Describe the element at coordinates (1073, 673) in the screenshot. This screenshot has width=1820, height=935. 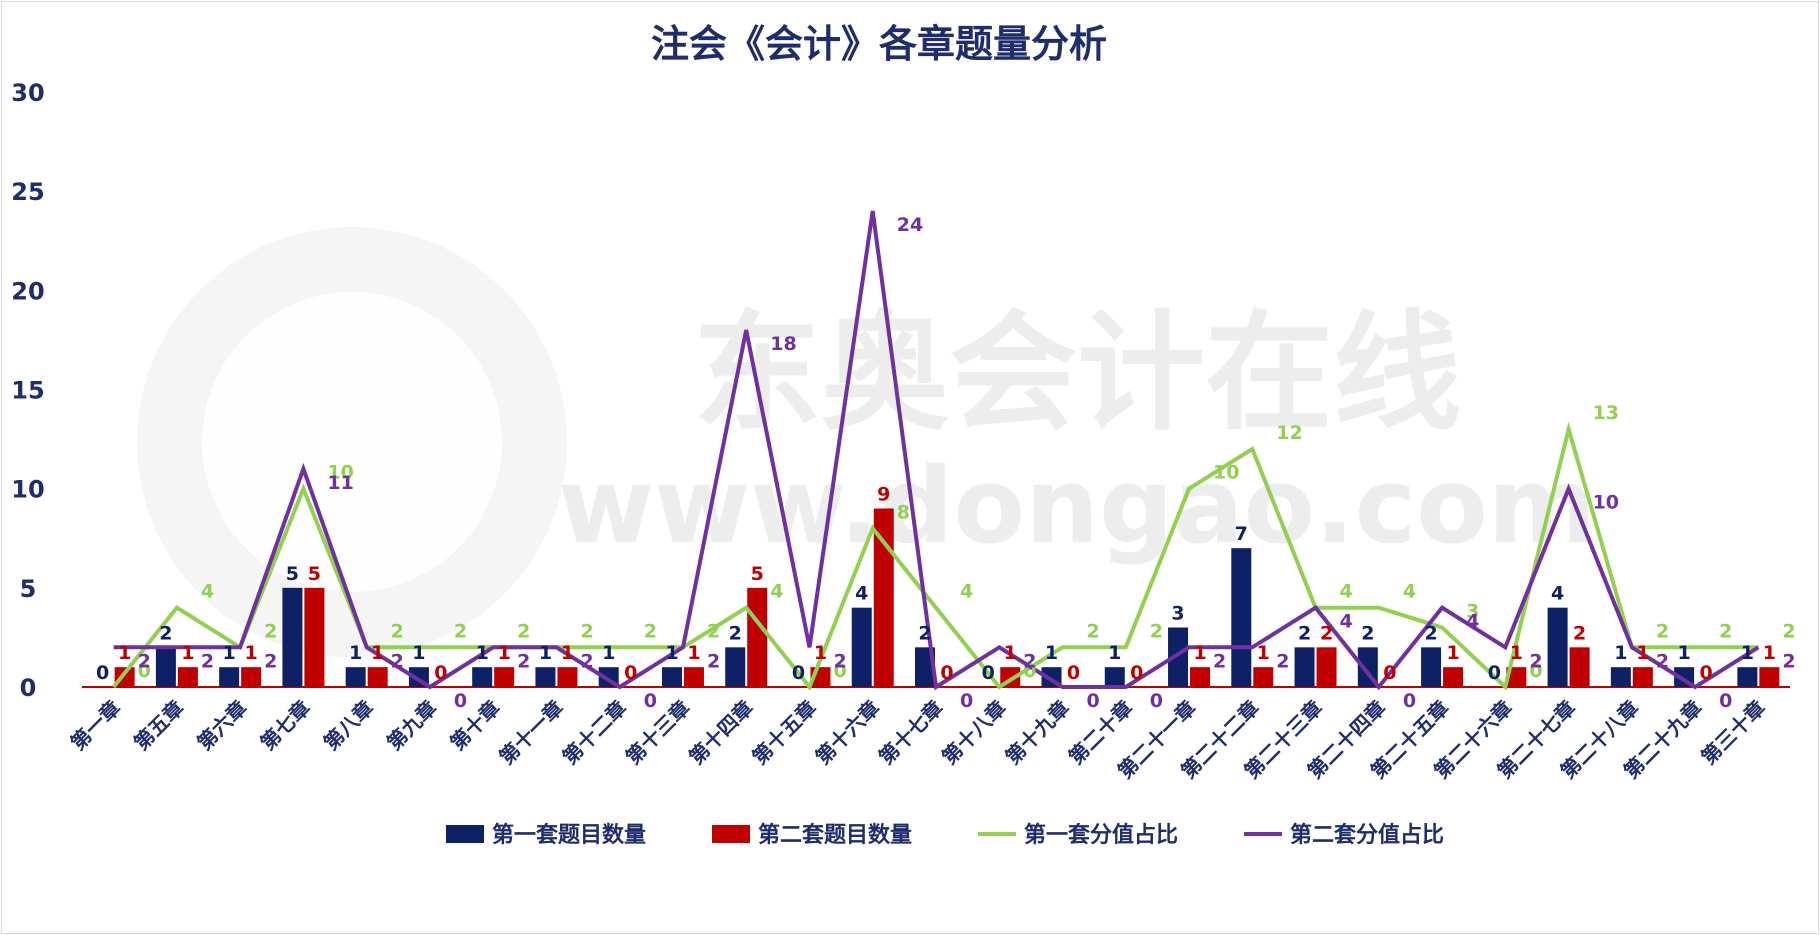
I see `label-set2-count: 0` at that location.